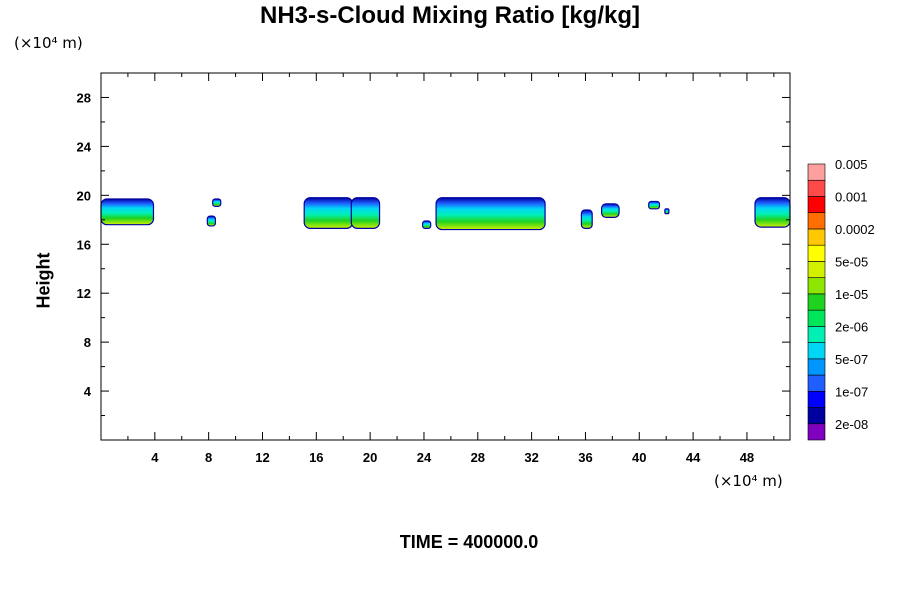 The width and height of the screenshot is (900, 600). I want to click on x-tick-label: 28, so click(478, 457).